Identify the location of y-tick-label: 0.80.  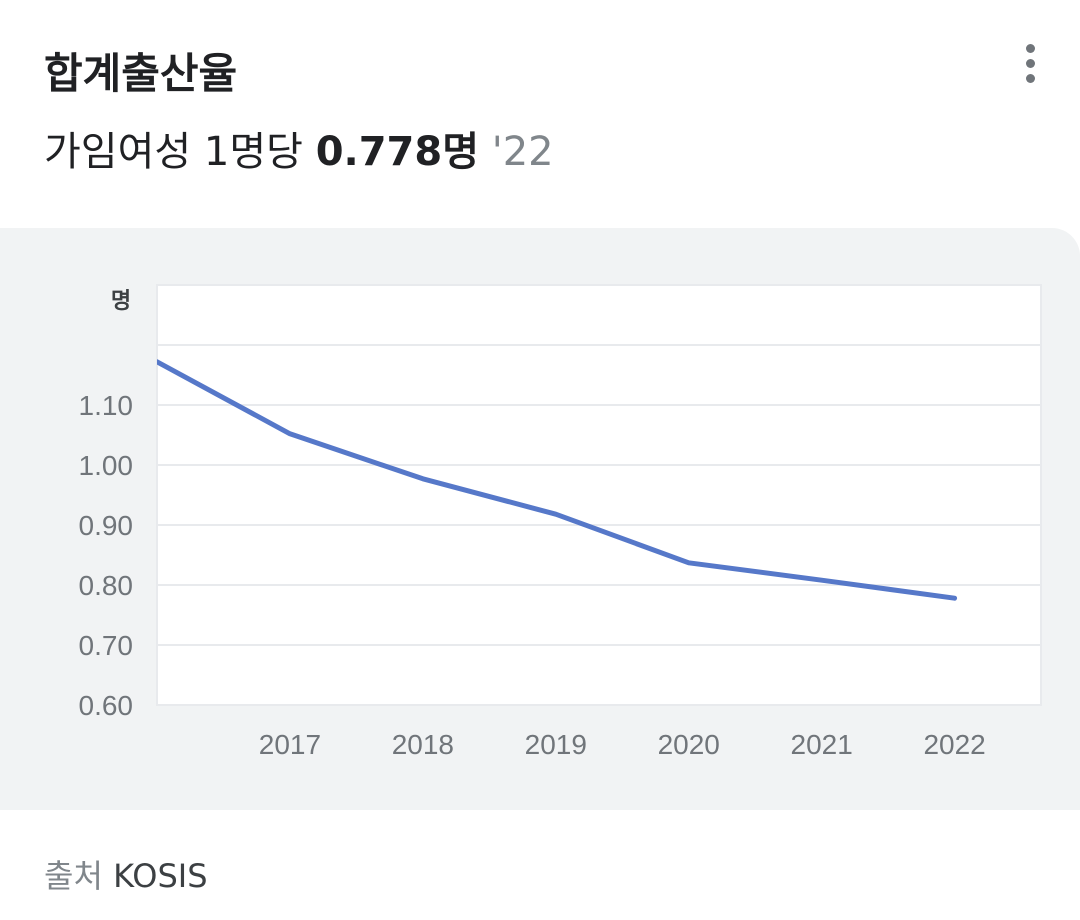
(106, 585).